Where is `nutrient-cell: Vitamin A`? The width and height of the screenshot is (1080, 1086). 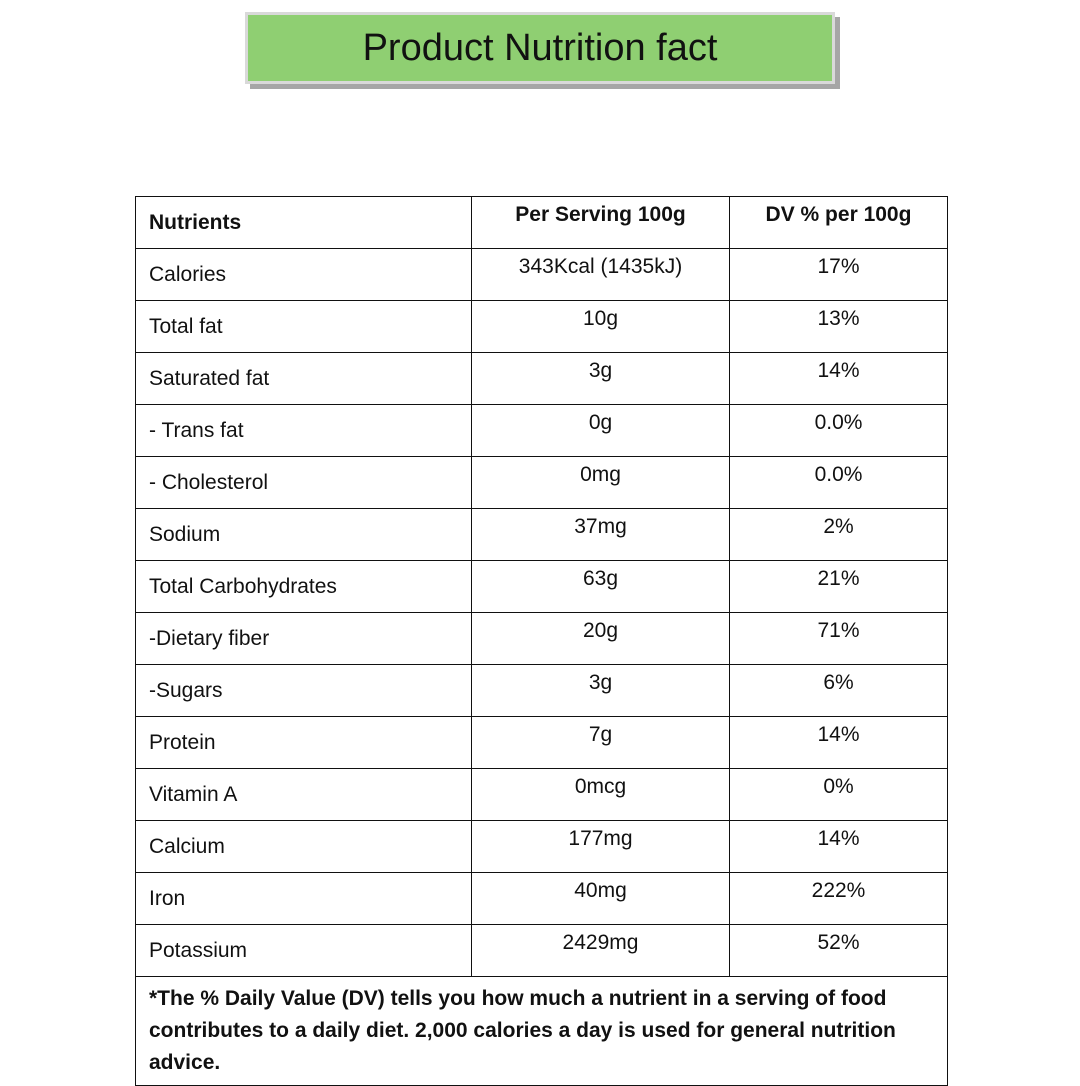 nutrient-cell: Vitamin A is located at coordinates (303, 794).